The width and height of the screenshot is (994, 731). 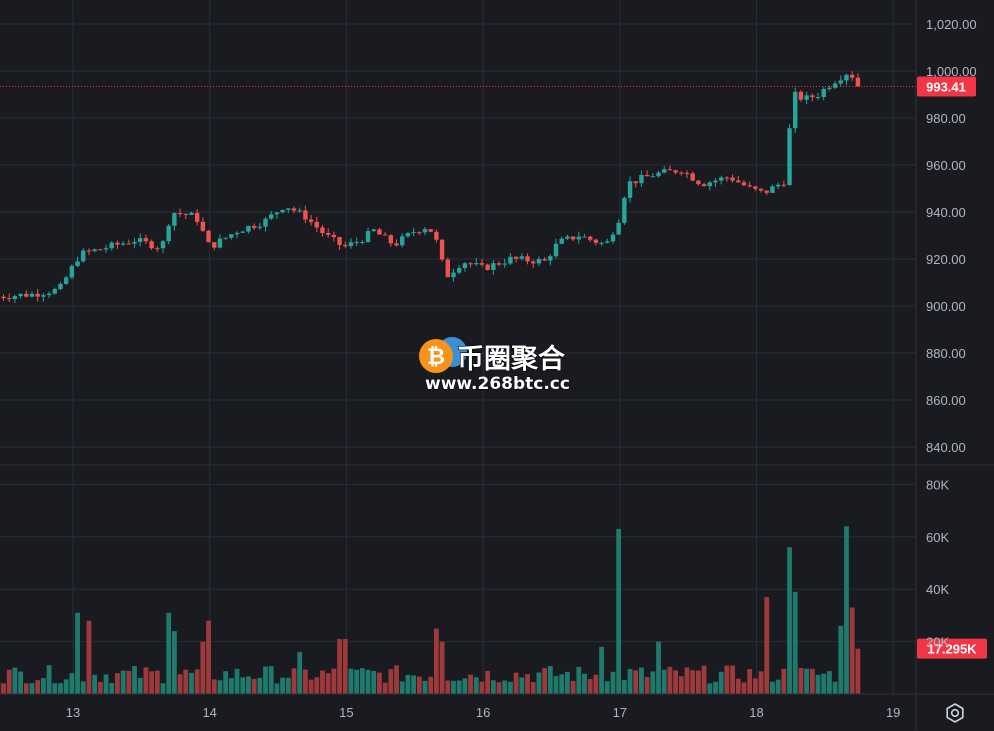 I want to click on volume-tick-label: 40K, so click(x=937, y=589).